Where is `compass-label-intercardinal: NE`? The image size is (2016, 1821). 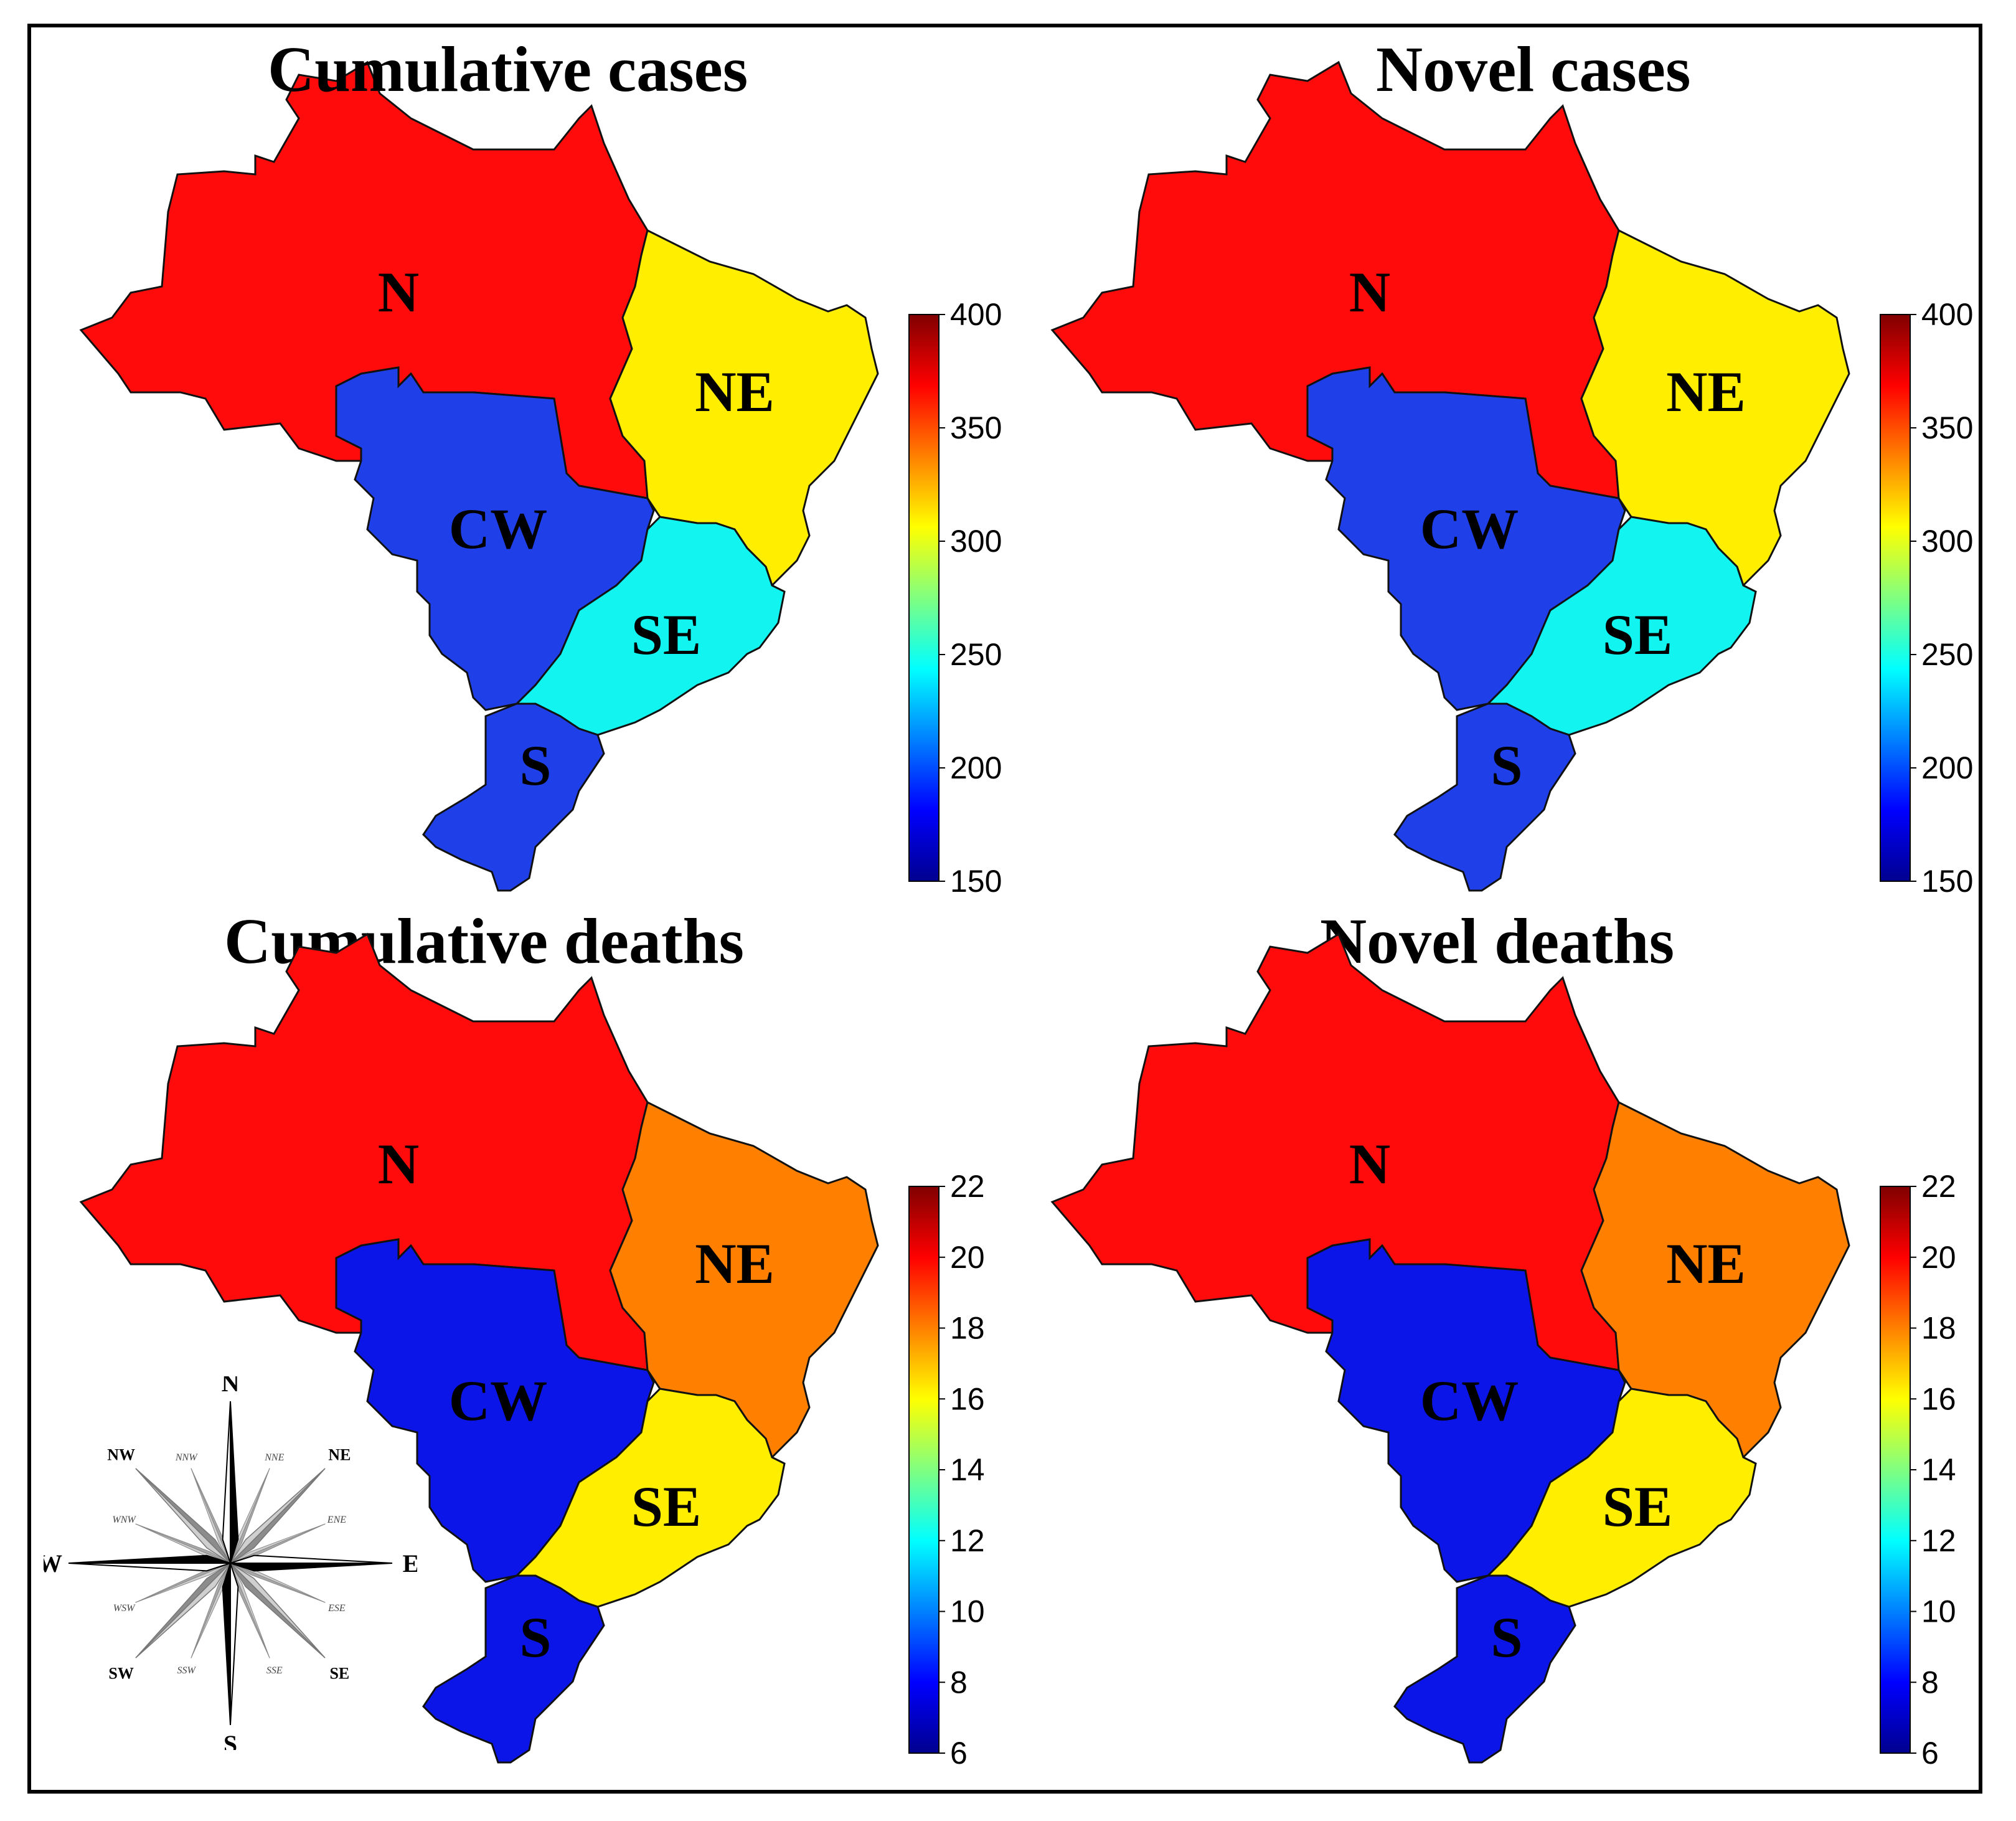
compass-label-intercardinal: NE is located at coordinates (339, 1455).